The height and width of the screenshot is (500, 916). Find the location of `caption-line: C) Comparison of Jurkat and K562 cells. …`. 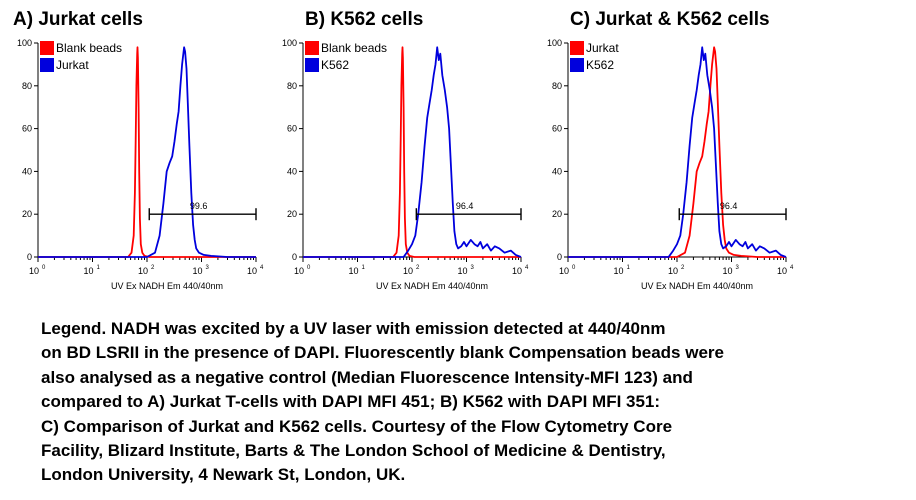

caption-line: C) Comparison of Jurkat and K562 cells. … is located at coordinates (357, 426).